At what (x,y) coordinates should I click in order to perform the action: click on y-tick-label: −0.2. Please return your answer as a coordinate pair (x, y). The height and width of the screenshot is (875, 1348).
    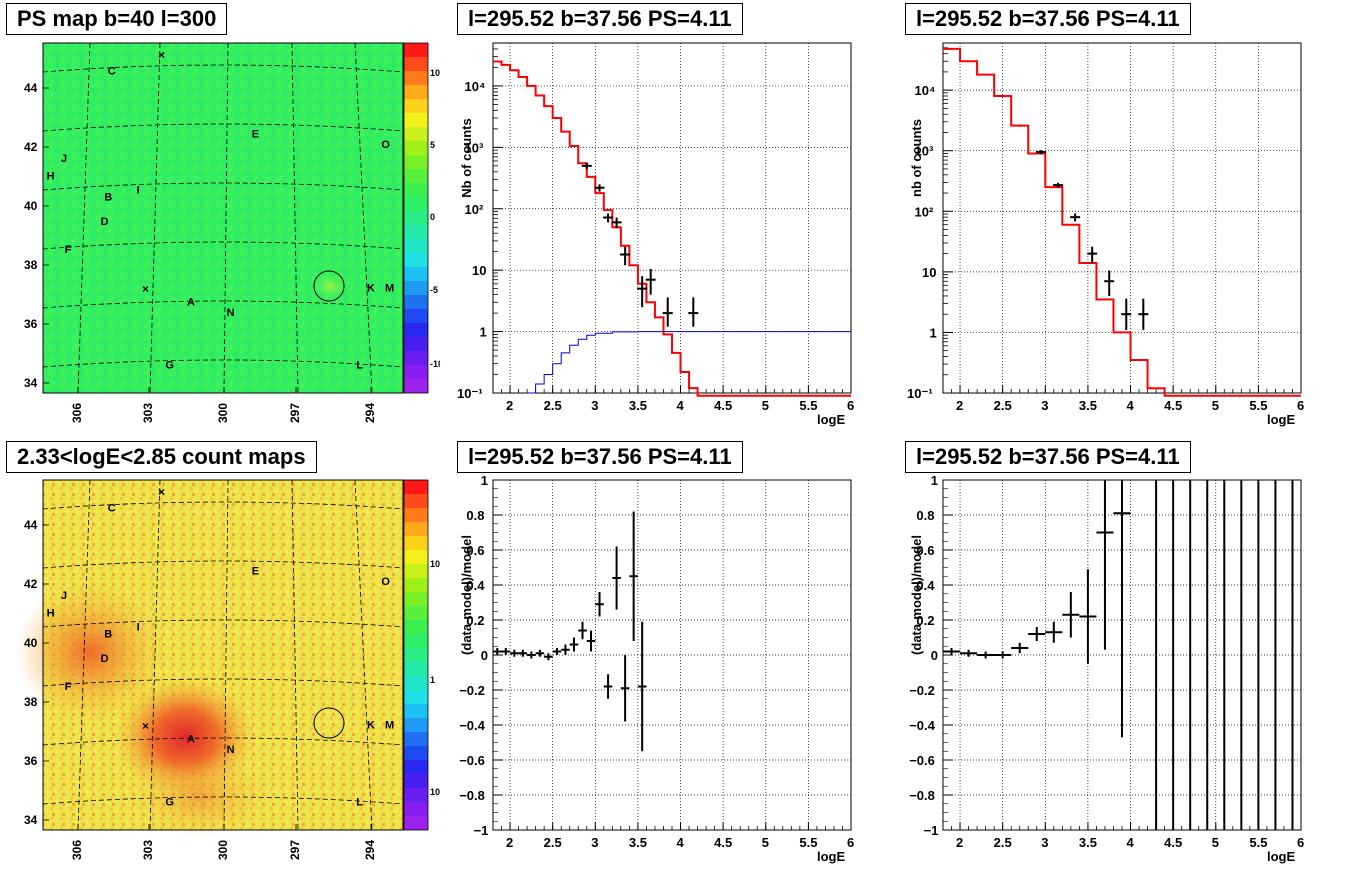
    Looking at the image, I should click on (922, 690).